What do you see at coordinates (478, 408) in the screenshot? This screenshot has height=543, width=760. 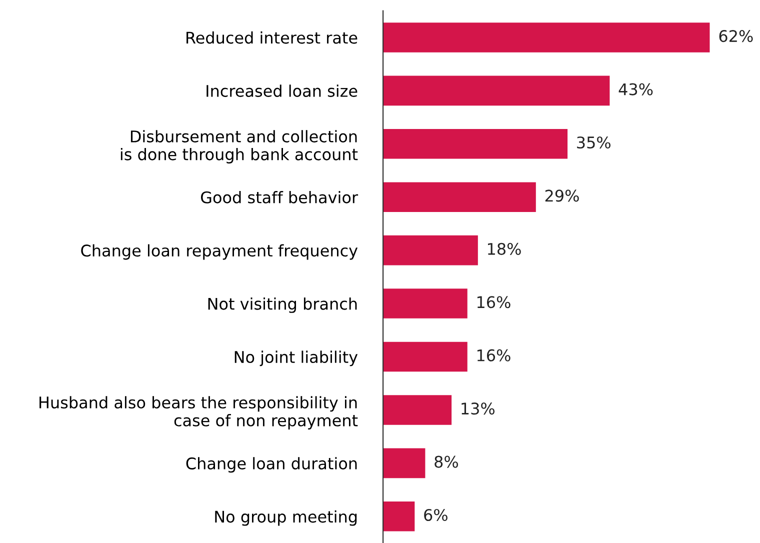 I see `data-label: 13%` at bounding box center [478, 408].